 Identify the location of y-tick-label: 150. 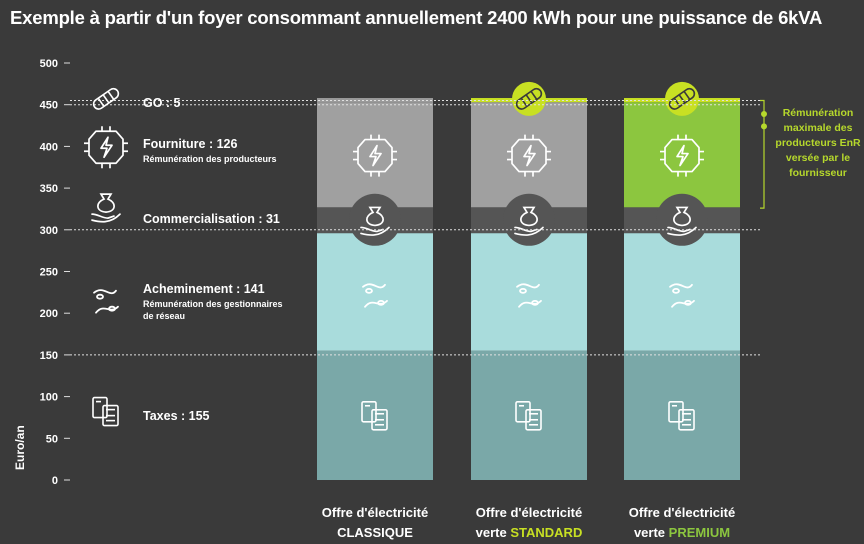
(49, 356).